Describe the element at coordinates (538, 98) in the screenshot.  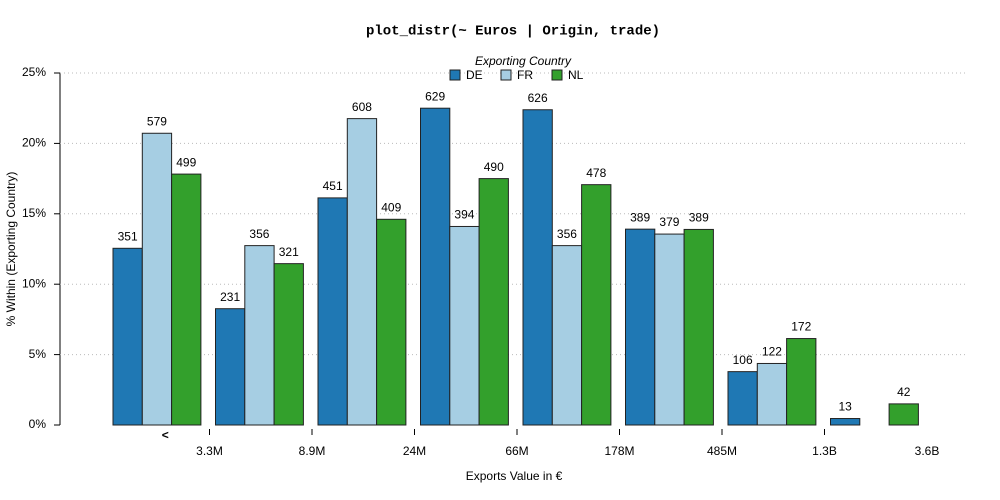
I see `data-label: 626` at that location.